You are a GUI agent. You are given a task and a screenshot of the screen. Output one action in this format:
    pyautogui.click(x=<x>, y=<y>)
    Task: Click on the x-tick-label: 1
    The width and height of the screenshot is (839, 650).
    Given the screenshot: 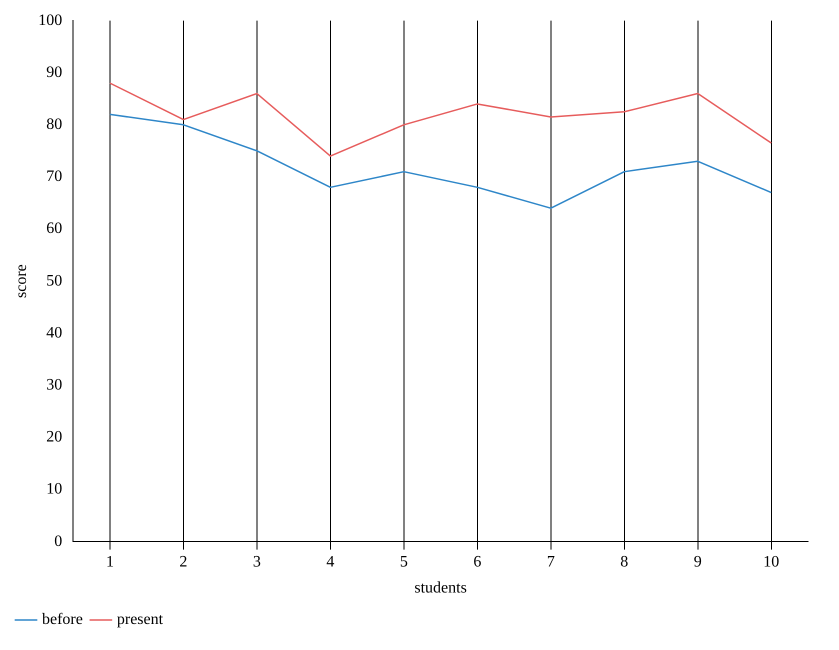 What is the action you would take?
    pyautogui.click(x=110, y=561)
    